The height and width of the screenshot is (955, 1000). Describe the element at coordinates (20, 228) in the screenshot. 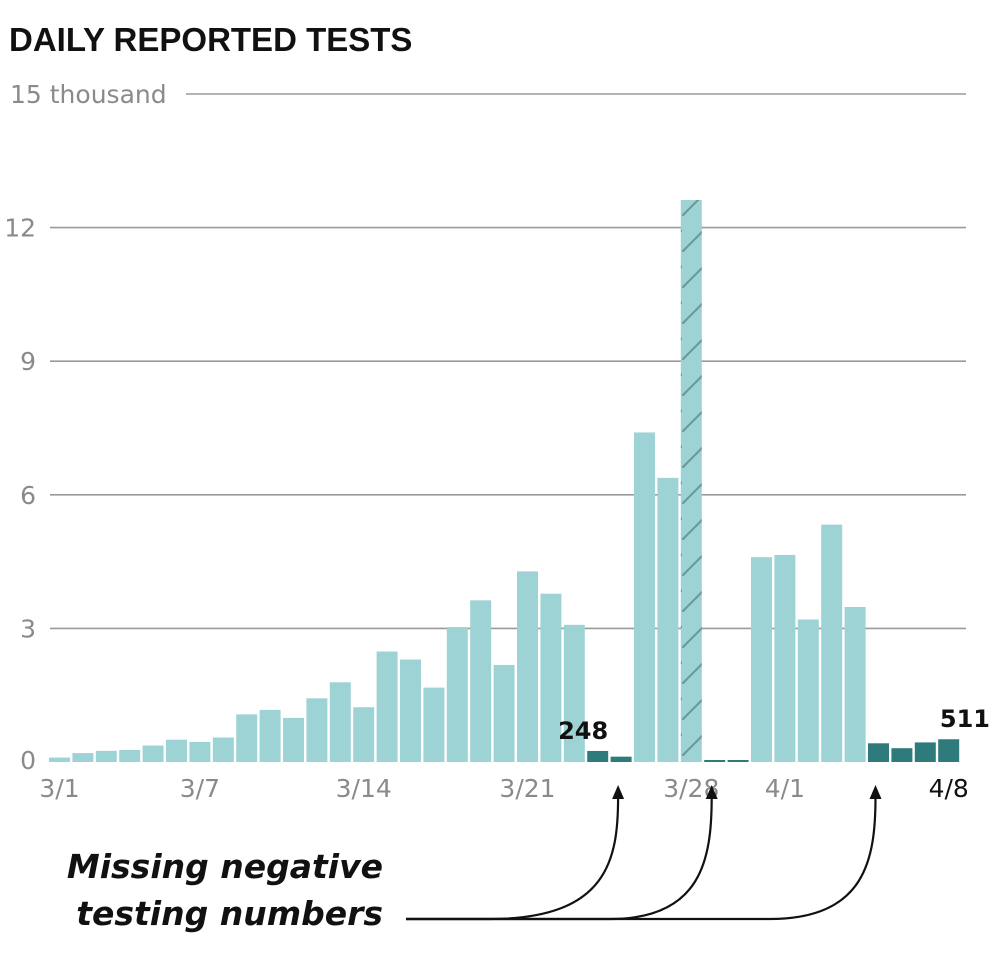

I see `y-tick-label: 12` at that location.